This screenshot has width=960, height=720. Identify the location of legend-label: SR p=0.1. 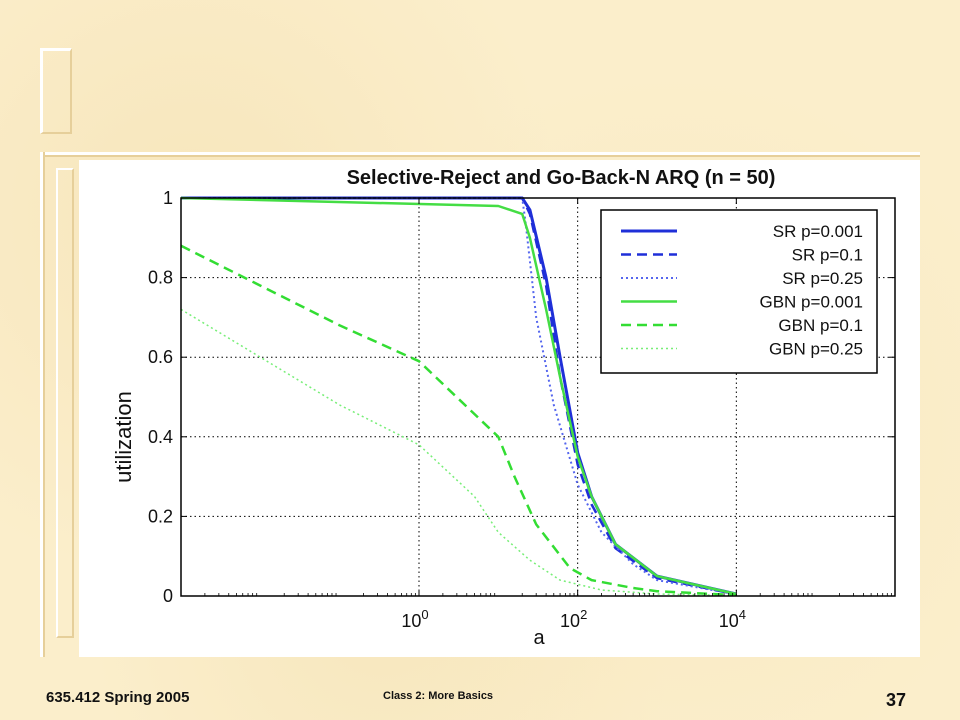
(827, 255).